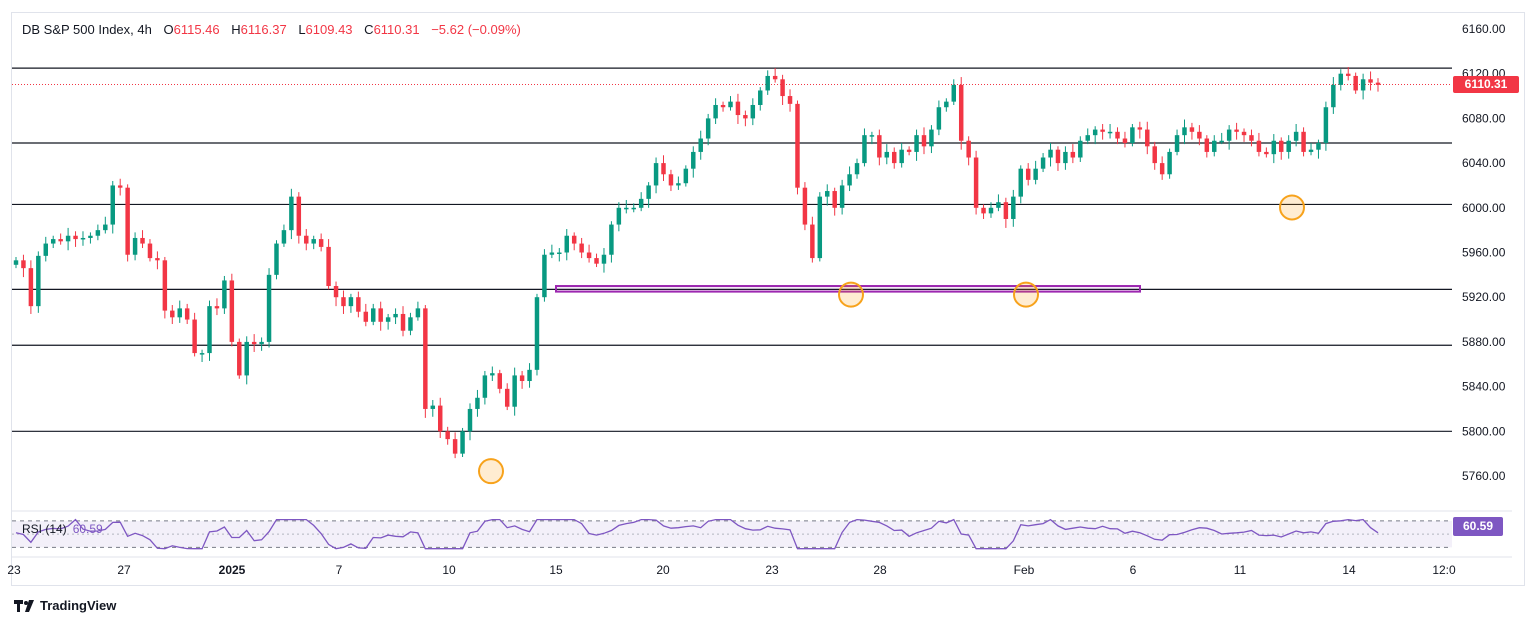 The height and width of the screenshot is (627, 1536). What do you see at coordinates (556, 570) in the screenshot?
I see `x-tick-label: 15` at bounding box center [556, 570].